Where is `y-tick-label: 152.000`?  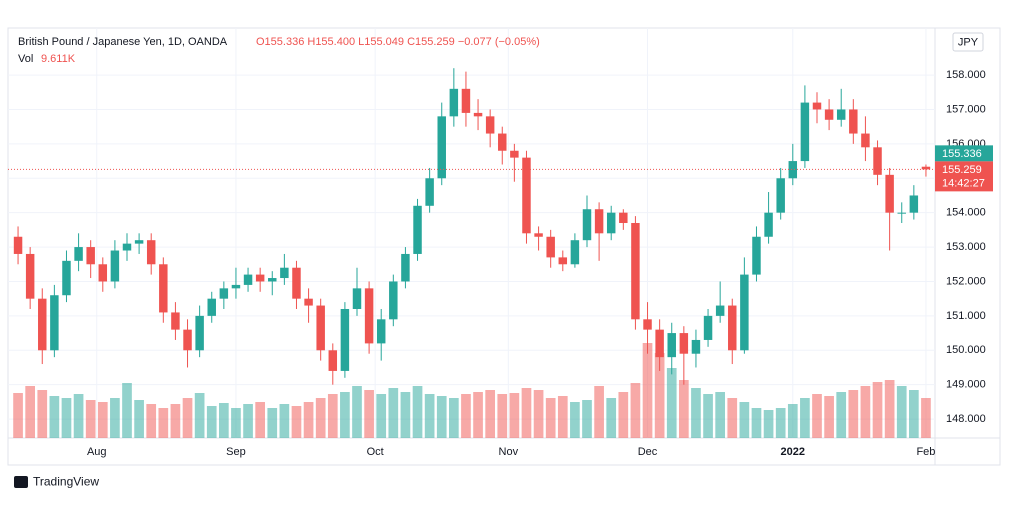
y-tick-label: 152.000 is located at coordinates (966, 281).